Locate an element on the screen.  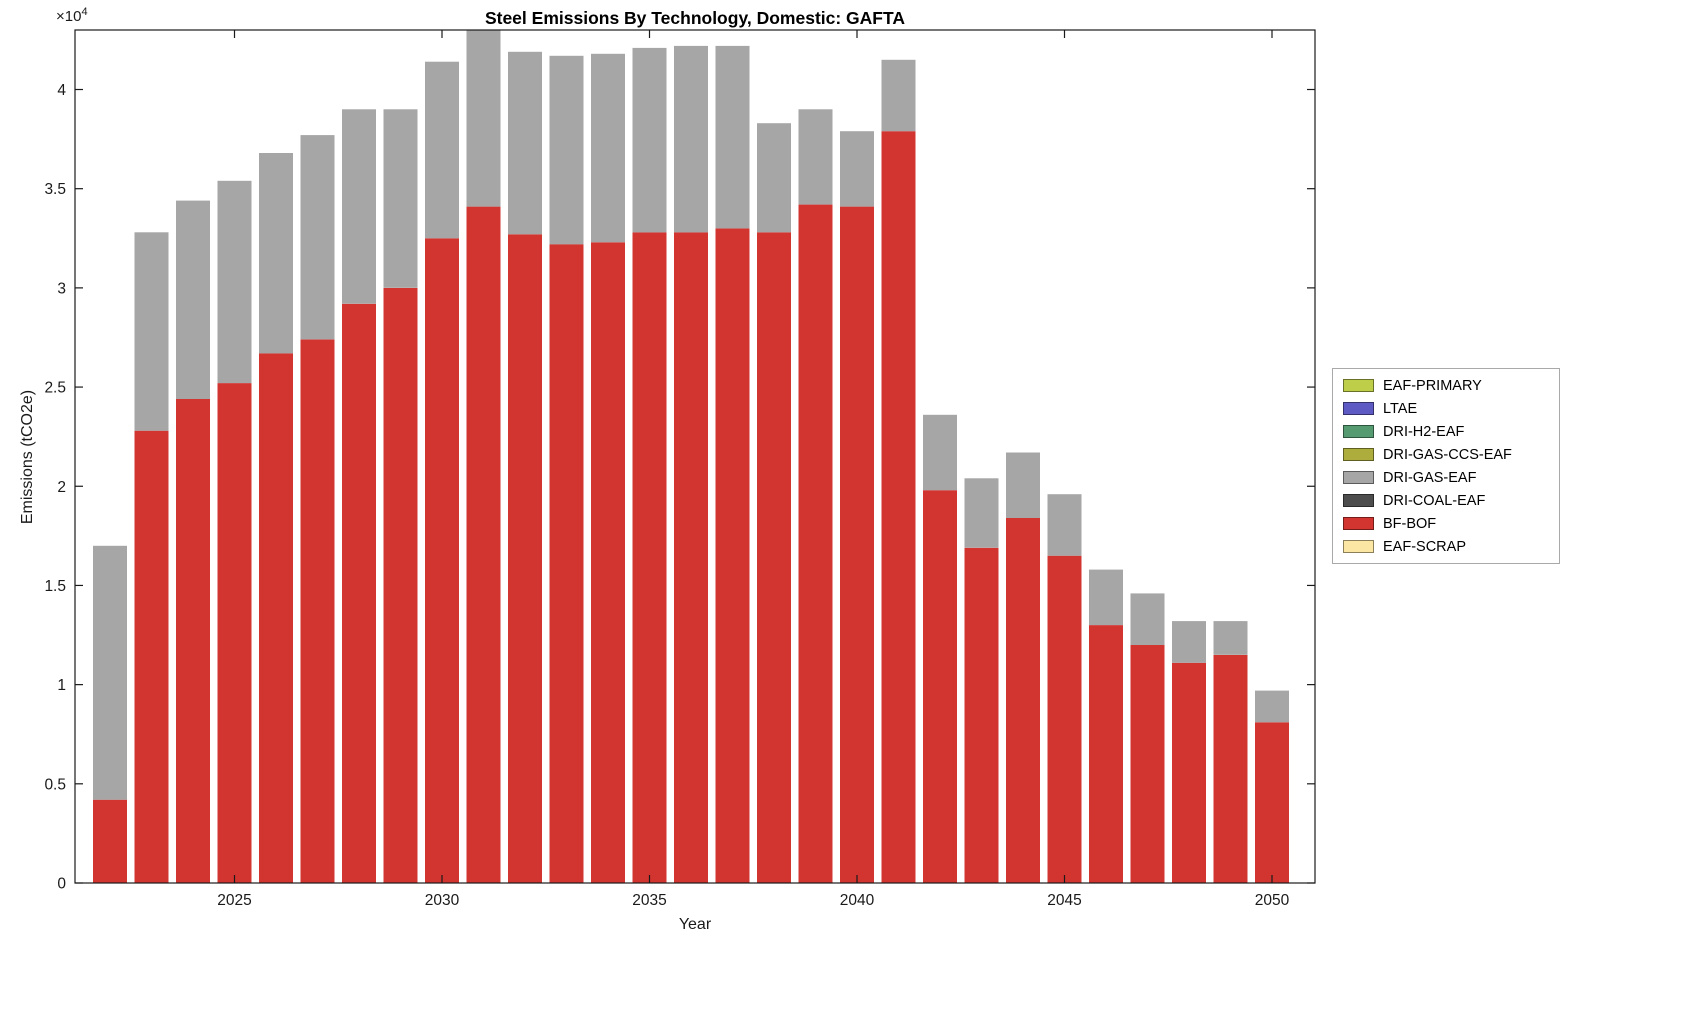
x-tick-label: 2030 is located at coordinates (442, 900).